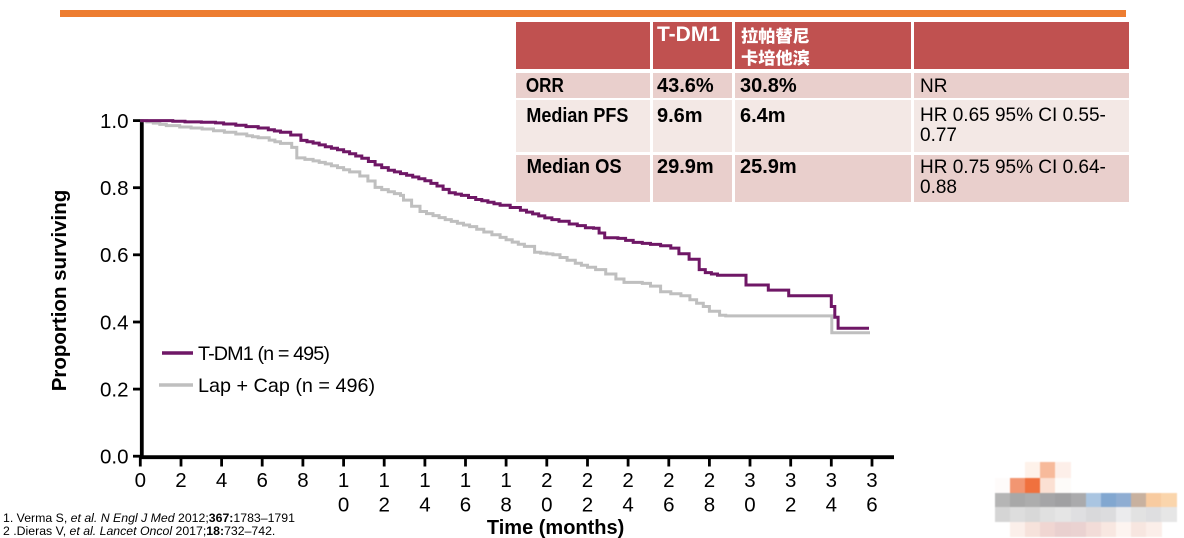  I want to click on svg-text: 0.8, so click(114, 188).